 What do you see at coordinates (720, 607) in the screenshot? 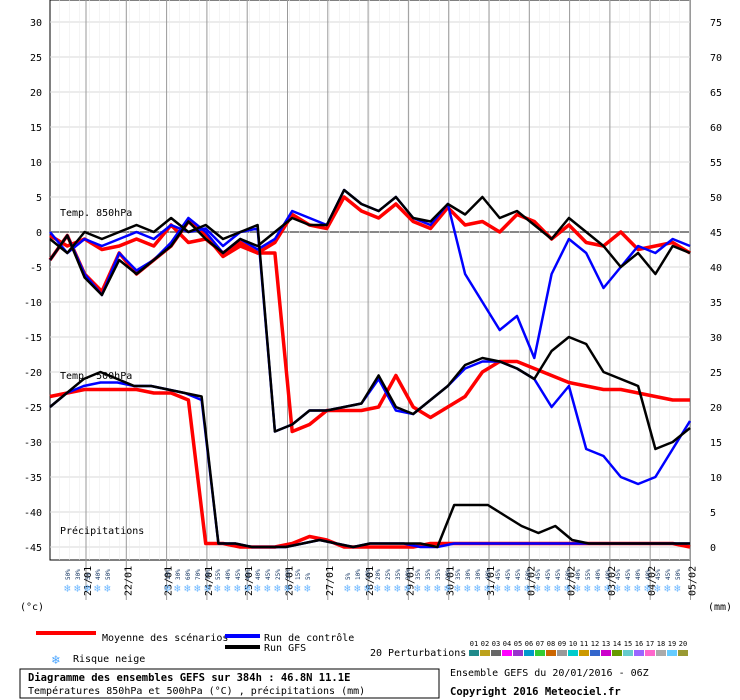
I see `right-unit-label: (mm)` at bounding box center [720, 607].